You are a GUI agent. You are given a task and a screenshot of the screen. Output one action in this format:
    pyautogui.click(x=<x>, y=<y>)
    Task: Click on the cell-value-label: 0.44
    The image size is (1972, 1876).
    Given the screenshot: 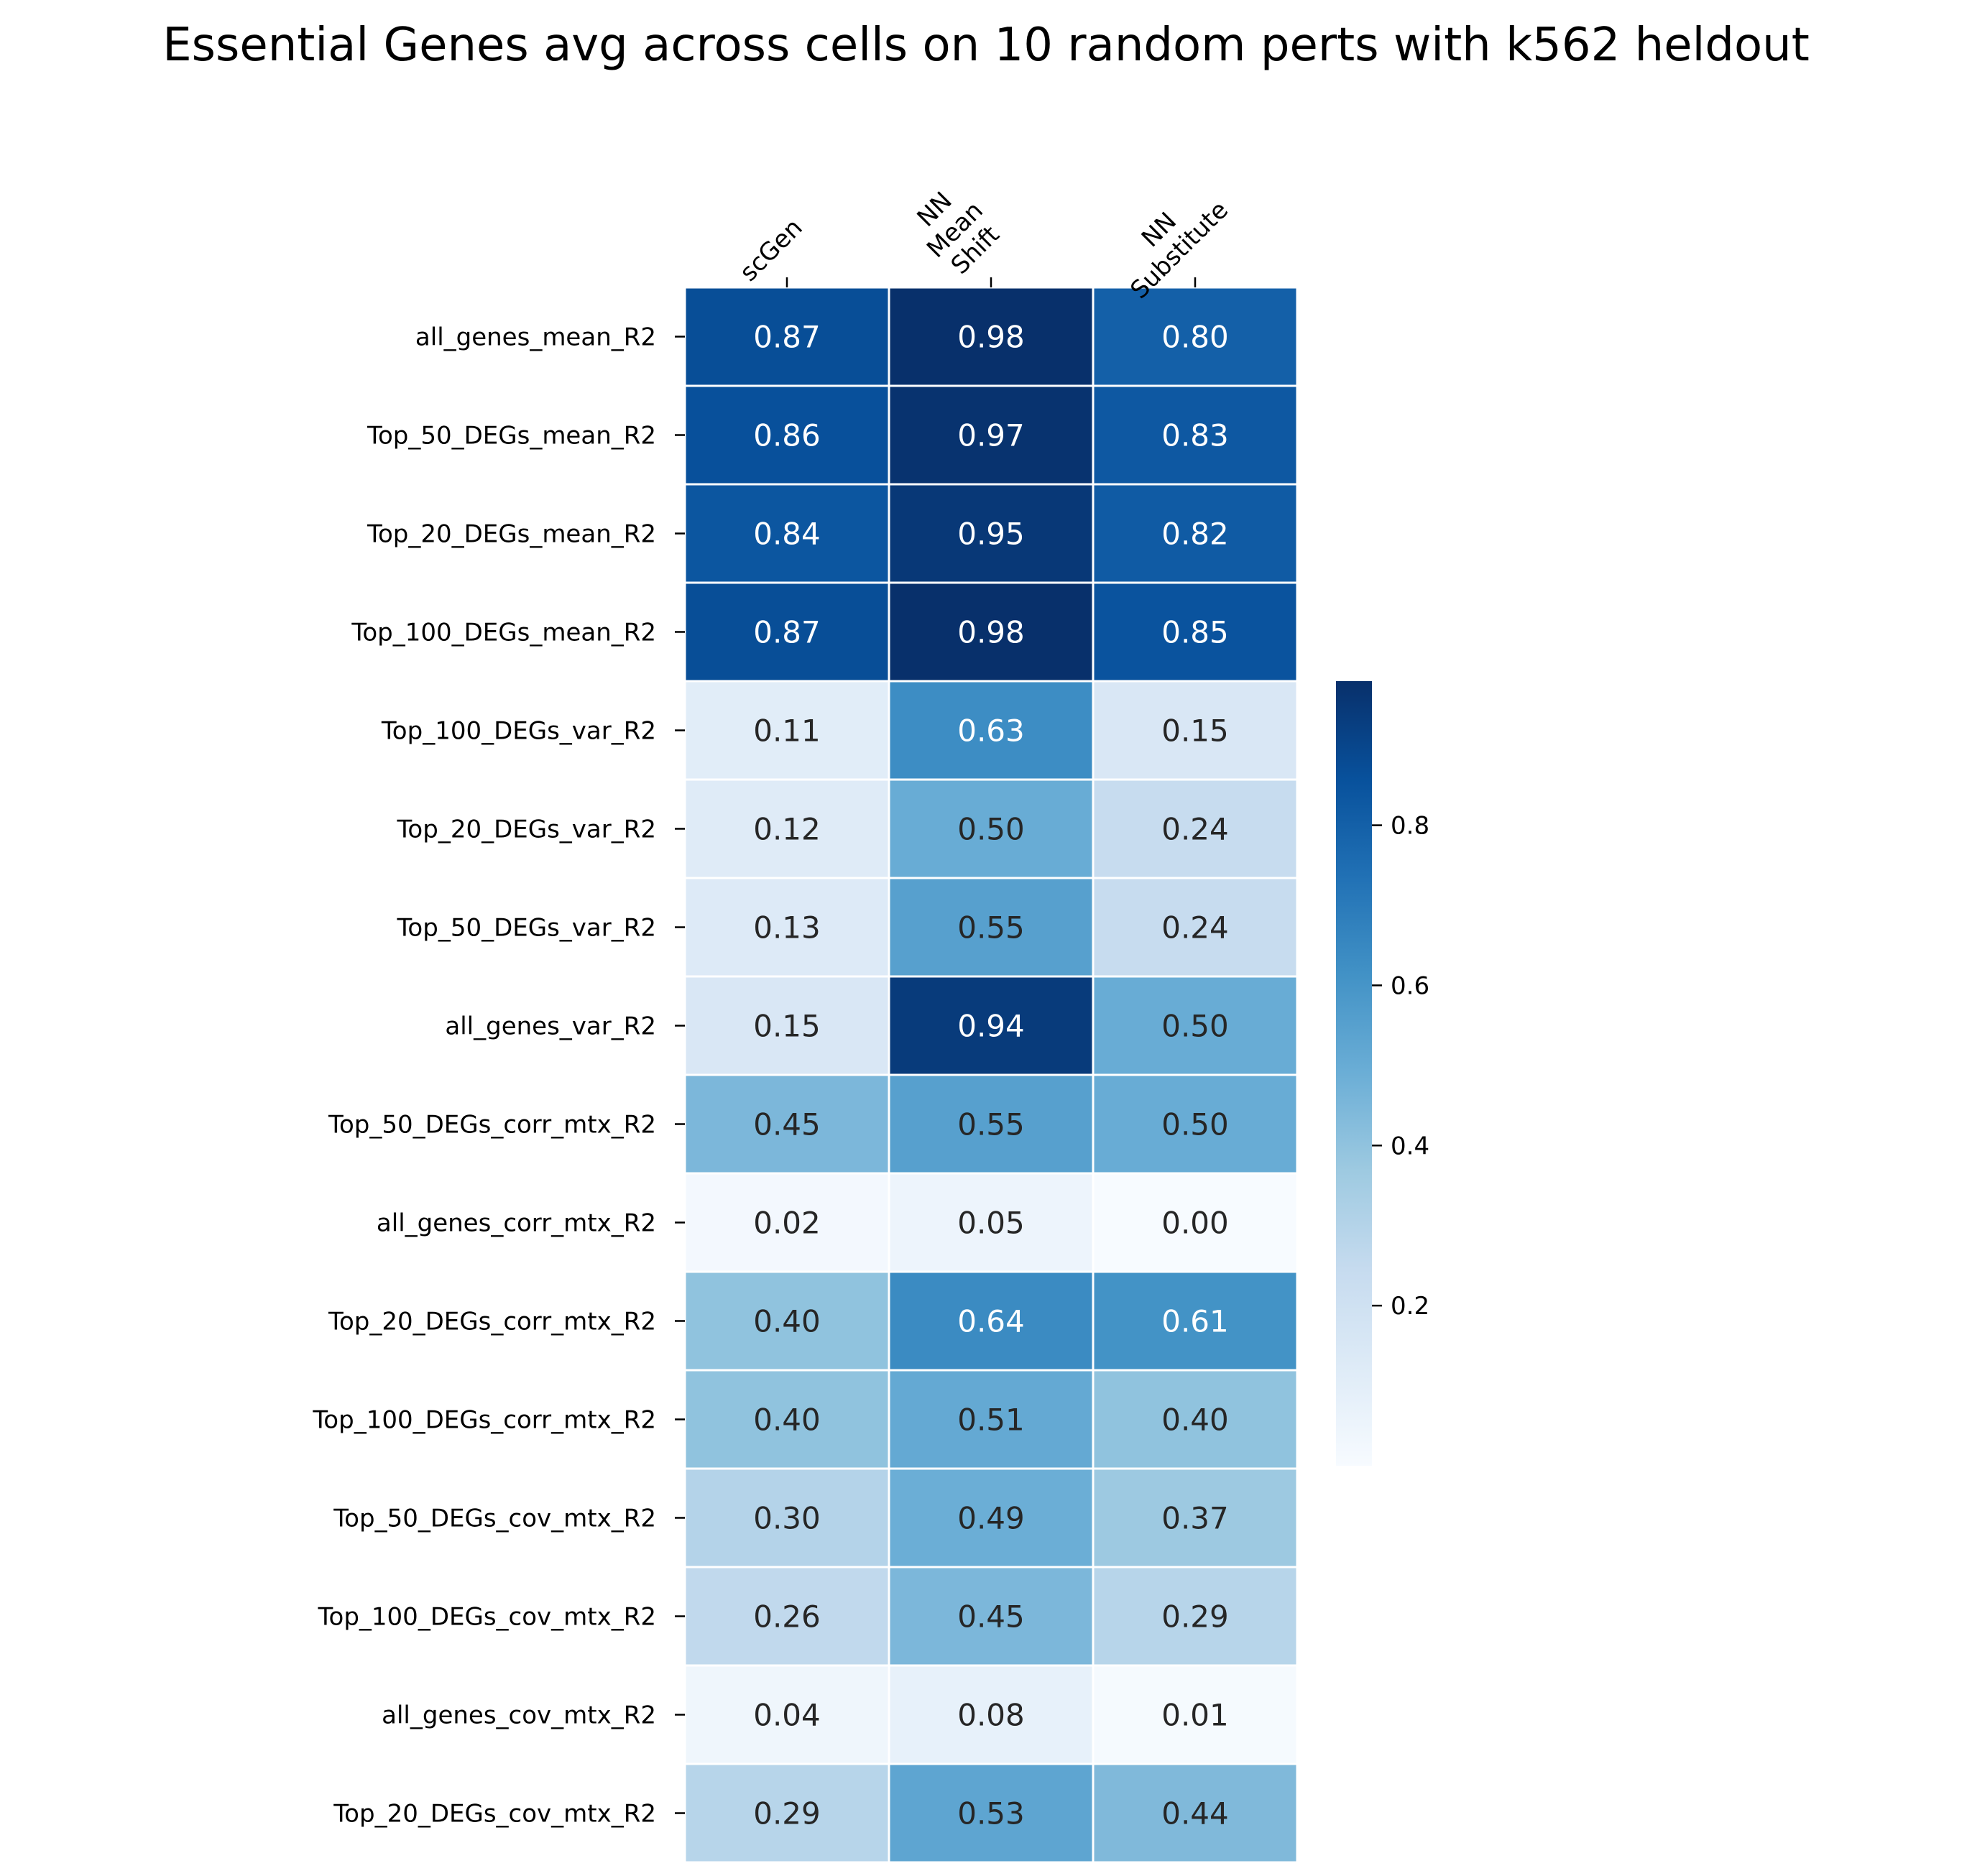 What is the action you would take?
    pyautogui.click(x=1195, y=1814)
    